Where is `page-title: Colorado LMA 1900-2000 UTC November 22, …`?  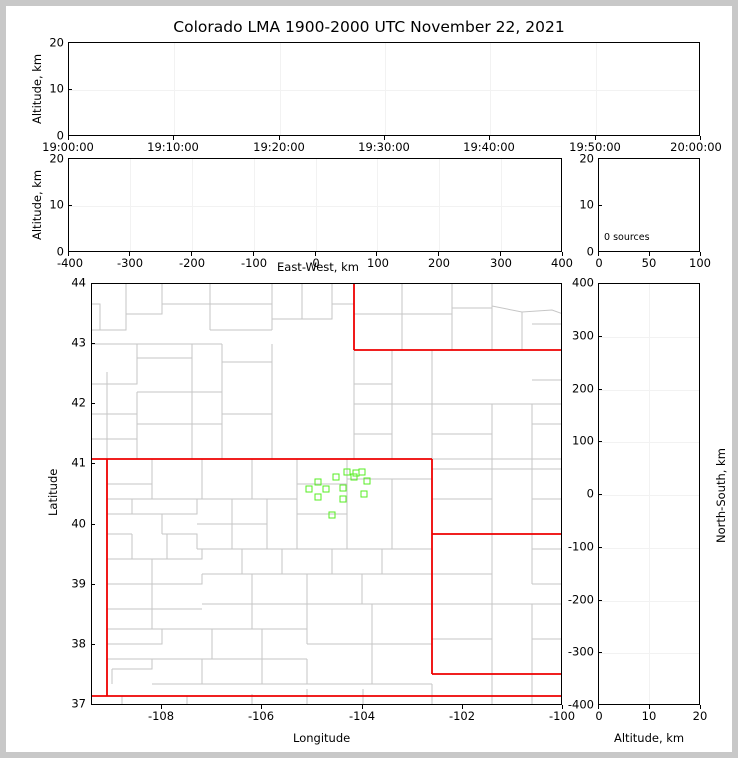 page-title: Colorado LMA 1900-2000 UTC November 22, … is located at coordinates (369, 27).